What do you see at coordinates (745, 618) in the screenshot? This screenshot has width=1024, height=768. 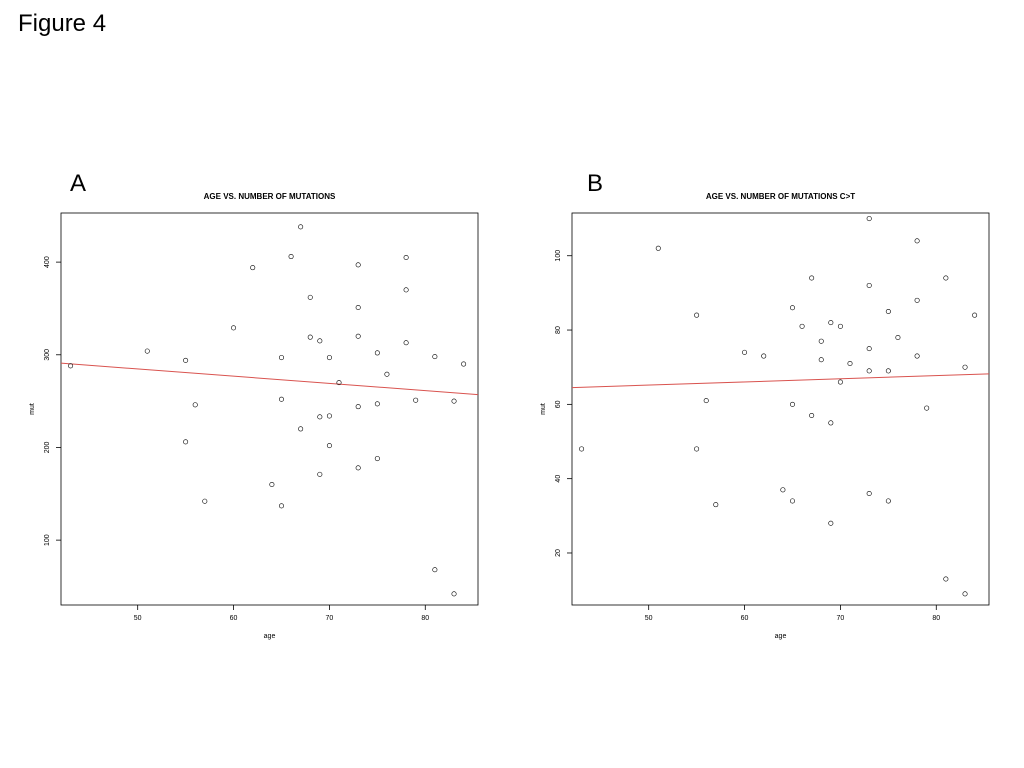 I see `x-tick-label-b-60: 60` at bounding box center [745, 618].